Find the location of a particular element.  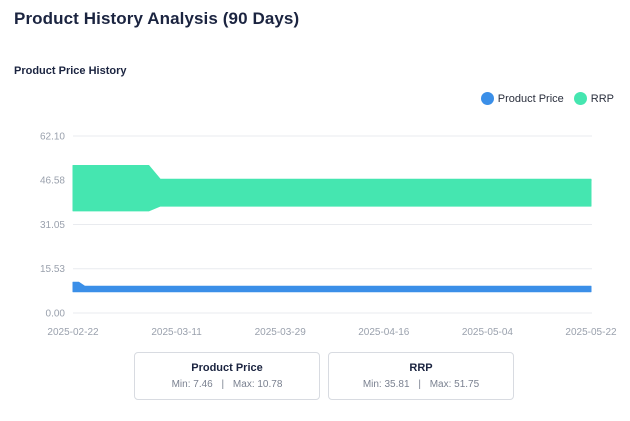

y-axis-ticks: 0.00 15.53 31.05 46.58 62.10 is located at coordinates (52, 226).